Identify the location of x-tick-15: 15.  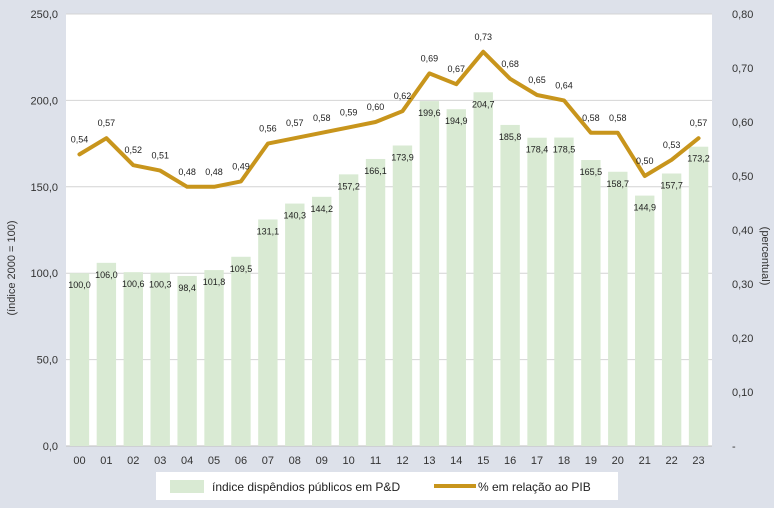
(483, 461).